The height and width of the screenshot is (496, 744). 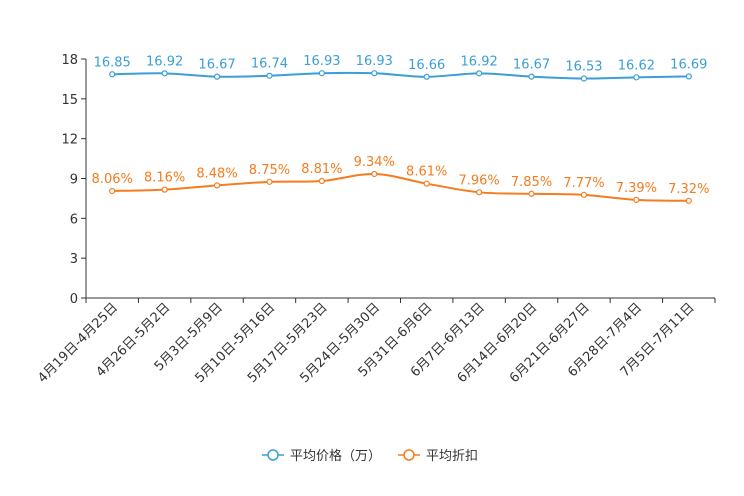 I want to click on data-label: 8.16%, so click(x=164, y=178).